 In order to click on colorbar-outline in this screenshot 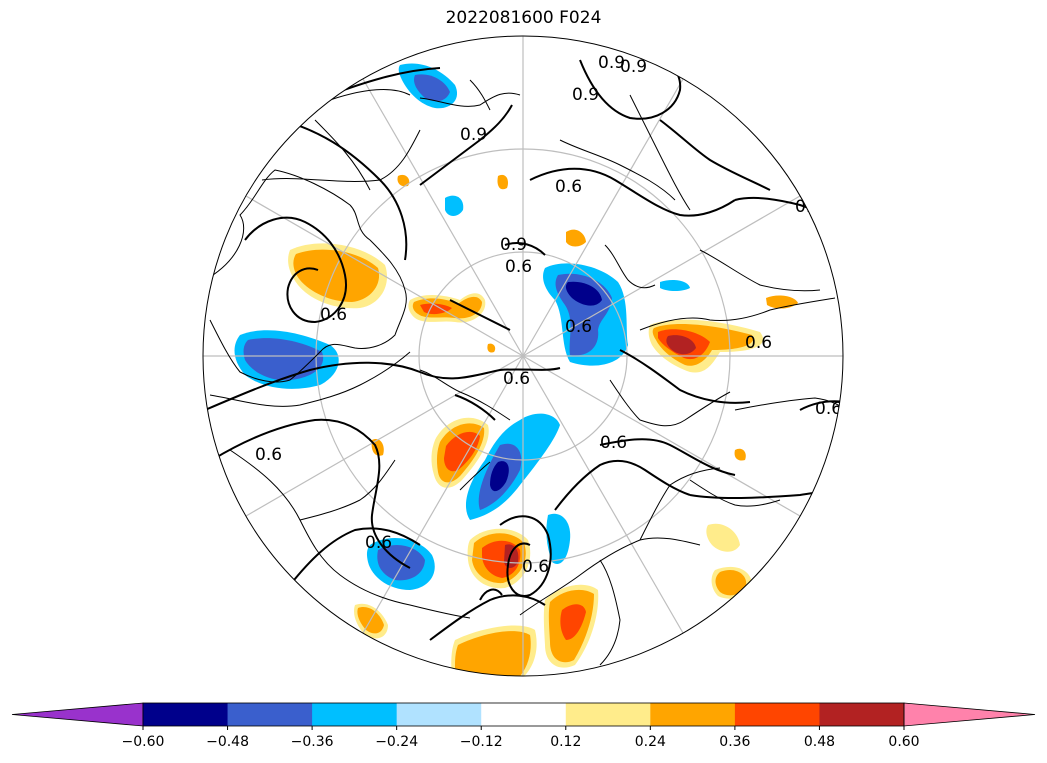, I will do `click(523, 714)`.